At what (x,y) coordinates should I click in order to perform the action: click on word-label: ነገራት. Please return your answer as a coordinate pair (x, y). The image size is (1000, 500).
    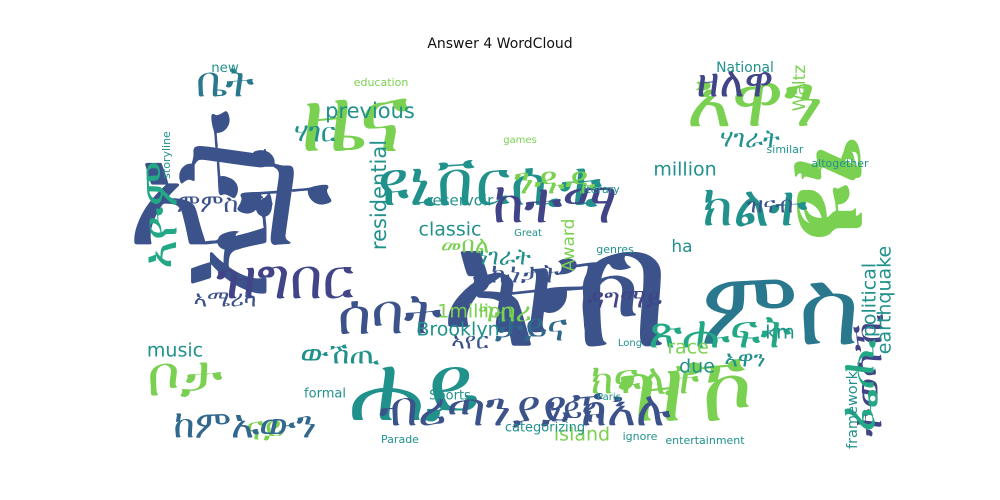
    Looking at the image, I should click on (505, 258).